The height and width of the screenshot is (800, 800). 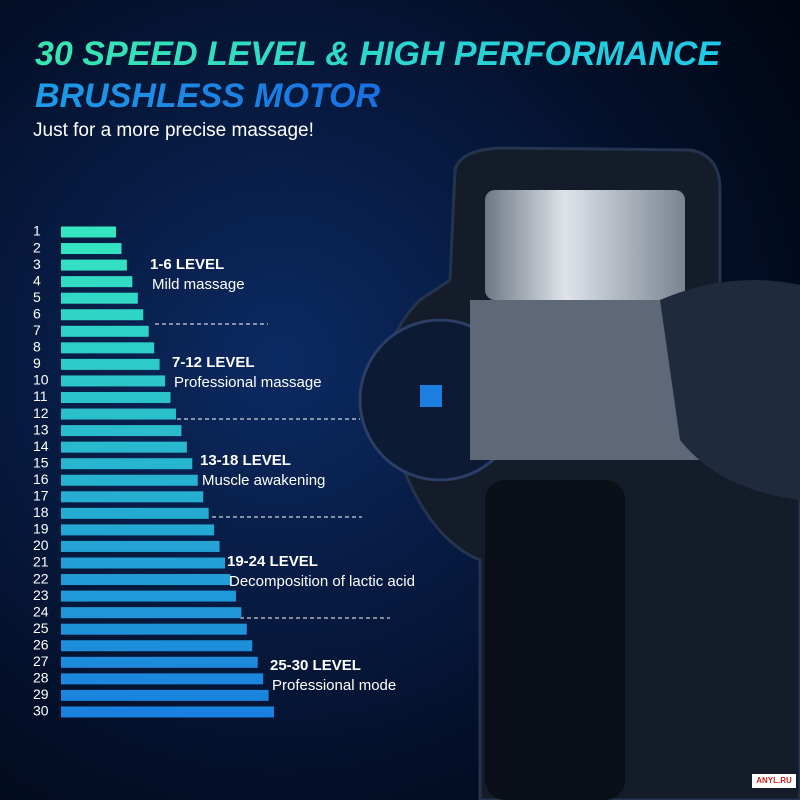 I want to click on level-label: 13, so click(x=41, y=429).